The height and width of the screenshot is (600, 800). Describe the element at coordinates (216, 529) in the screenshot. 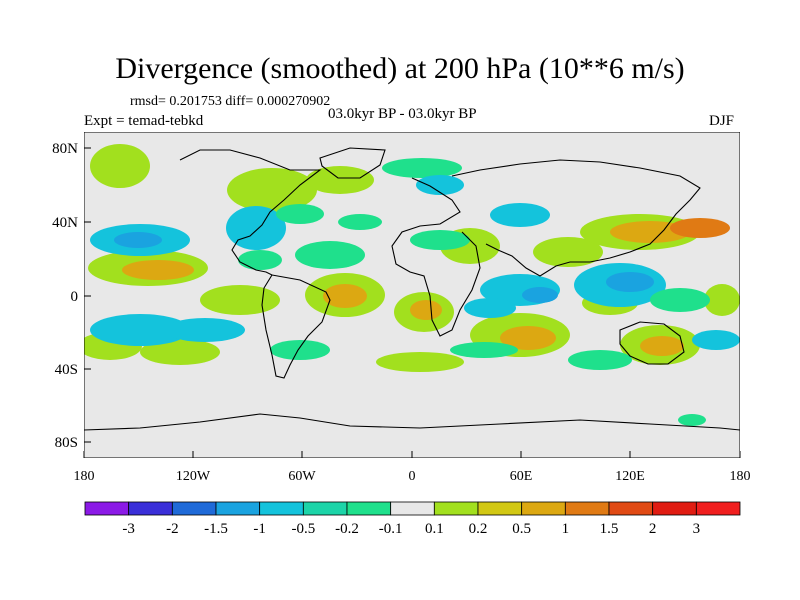

I see `colorbar-label: -1.5` at that location.